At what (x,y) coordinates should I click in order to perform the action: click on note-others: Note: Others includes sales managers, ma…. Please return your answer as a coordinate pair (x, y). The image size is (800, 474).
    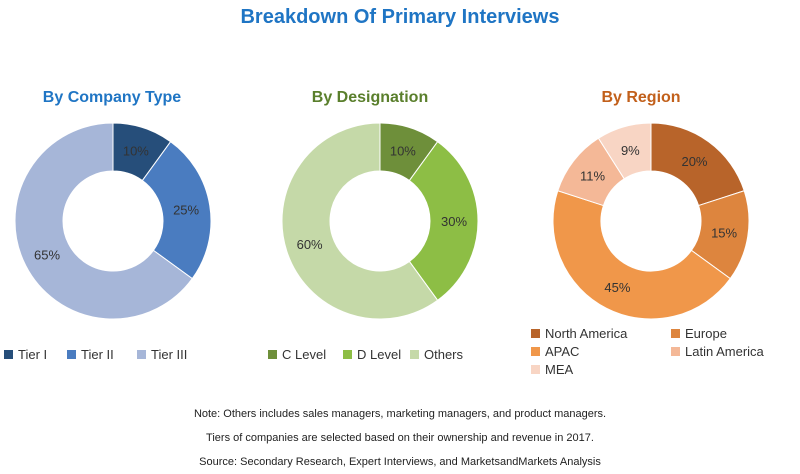
    Looking at the image, I should click on (400, 414).